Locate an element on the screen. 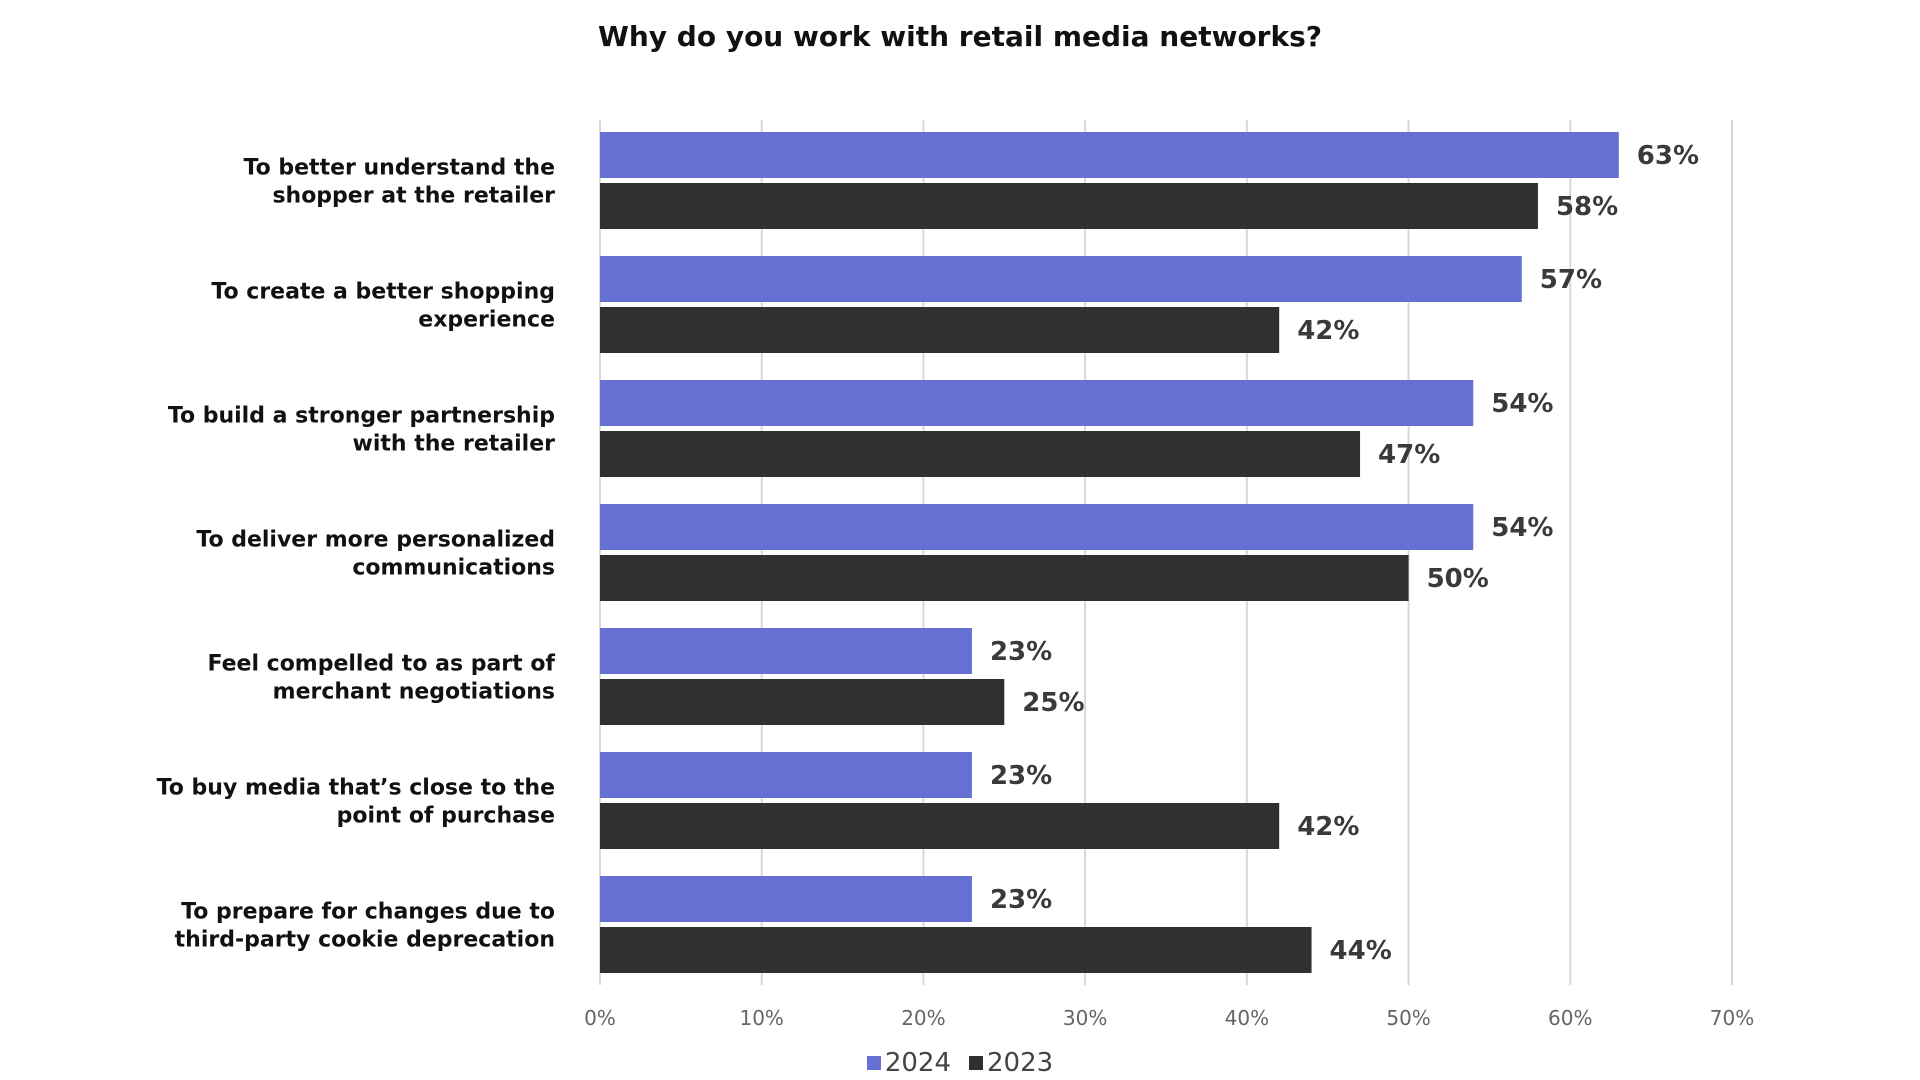 Image resolution: width=1920 pixels, height=1080 pixels. x-tick-label: 50% is located at coordinates (1408, 1018).